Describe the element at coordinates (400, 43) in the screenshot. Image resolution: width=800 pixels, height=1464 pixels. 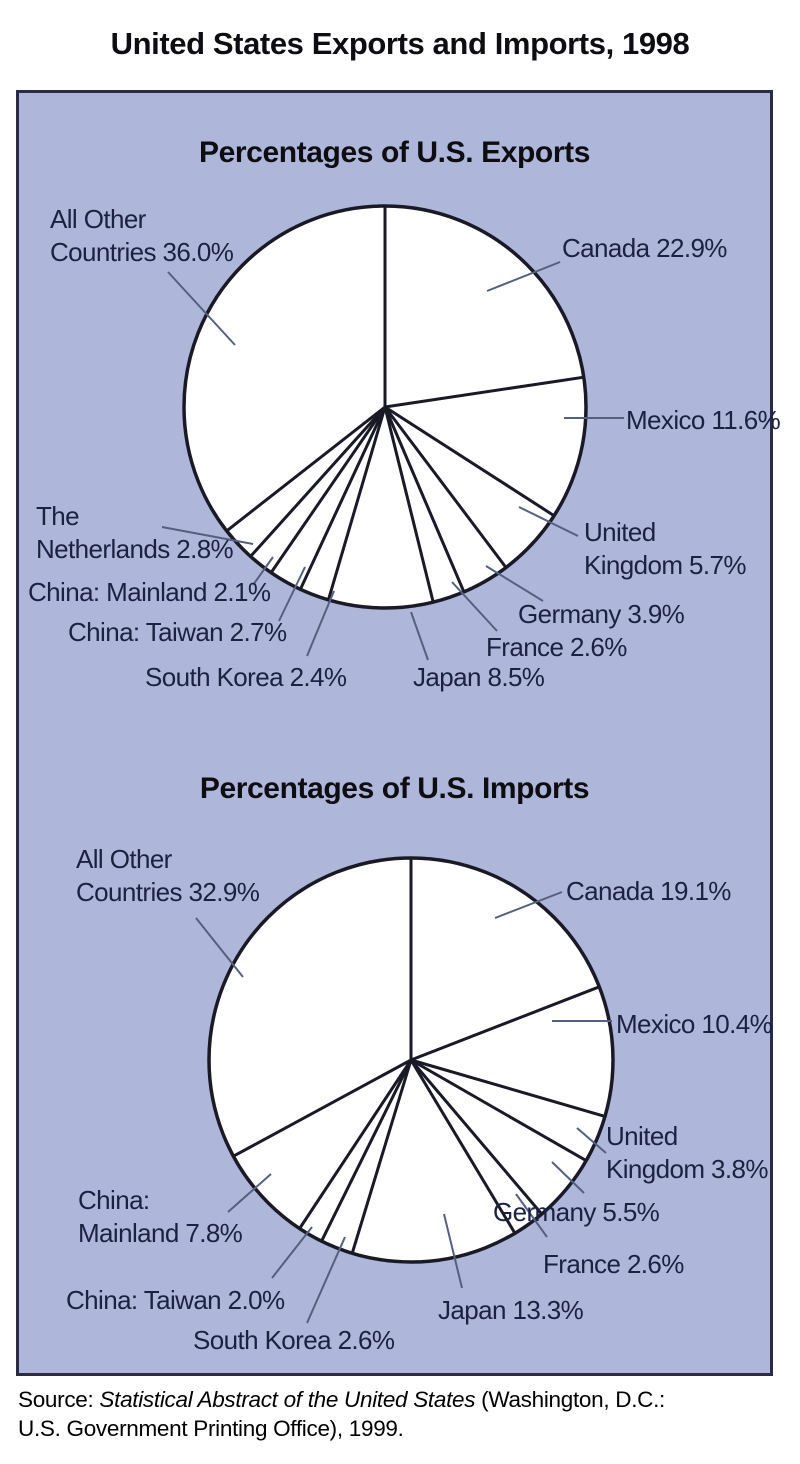
I see `page-title: United States Exports and Imports, 1998` at that location.